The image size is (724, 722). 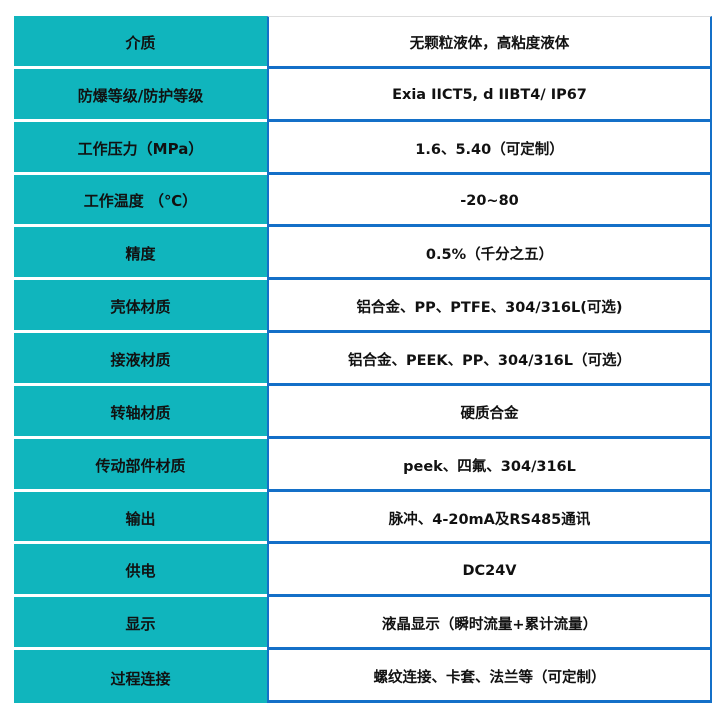 What do you see at coordinates (140, 254) in the screenshot?
I see `spec-label: 精度` at bounding box center [140, 254].